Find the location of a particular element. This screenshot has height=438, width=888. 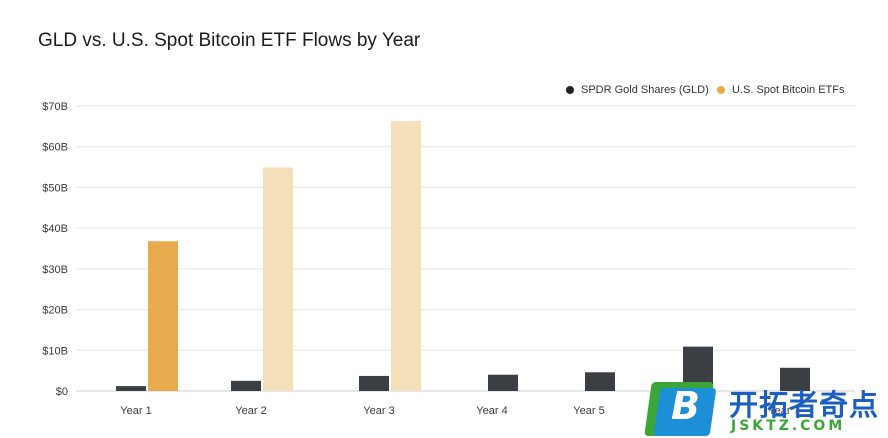

x-tick-label: Year 2 is located at coordinates (250, 411).